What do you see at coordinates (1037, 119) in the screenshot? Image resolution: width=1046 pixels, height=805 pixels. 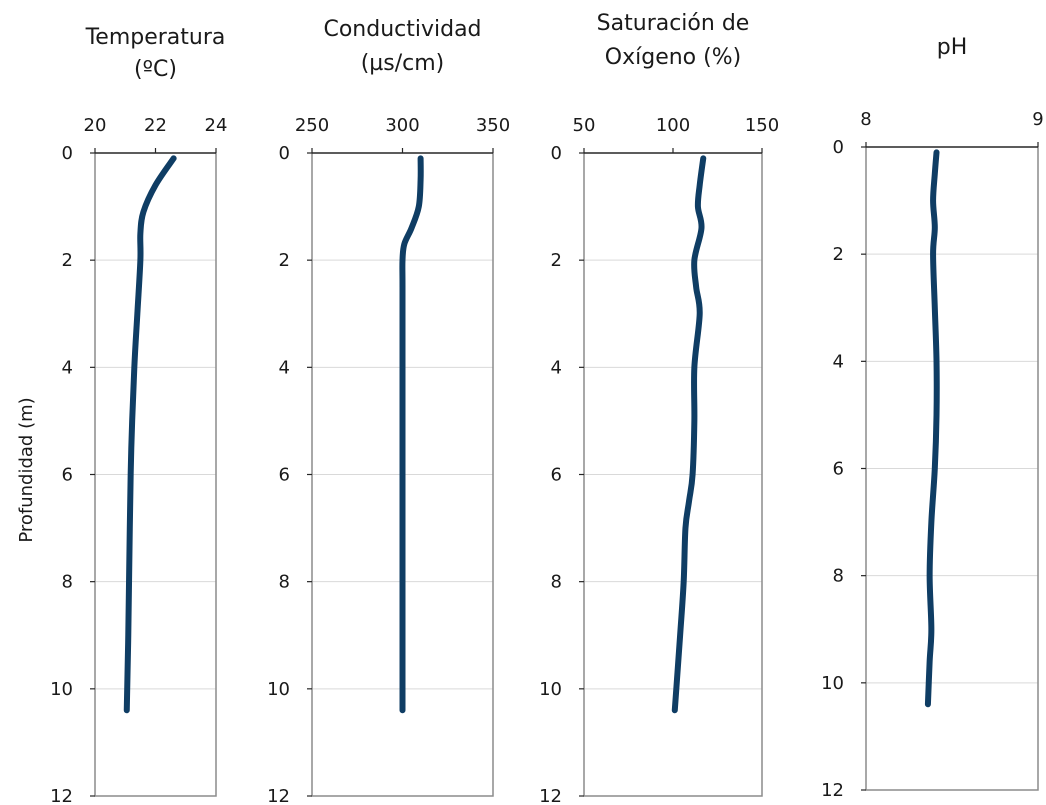 I see `x-tick-label: 9` at bounding box center [1037, 119].